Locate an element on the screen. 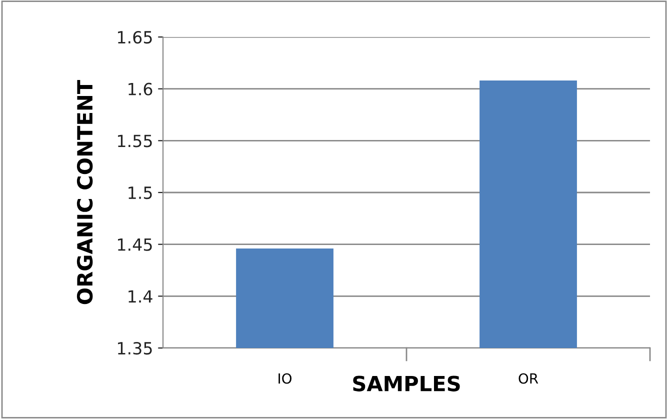 The height and width of the screenshot is (419, 668). y-tick-label: 1.6 is located at coordinates (140, 89).